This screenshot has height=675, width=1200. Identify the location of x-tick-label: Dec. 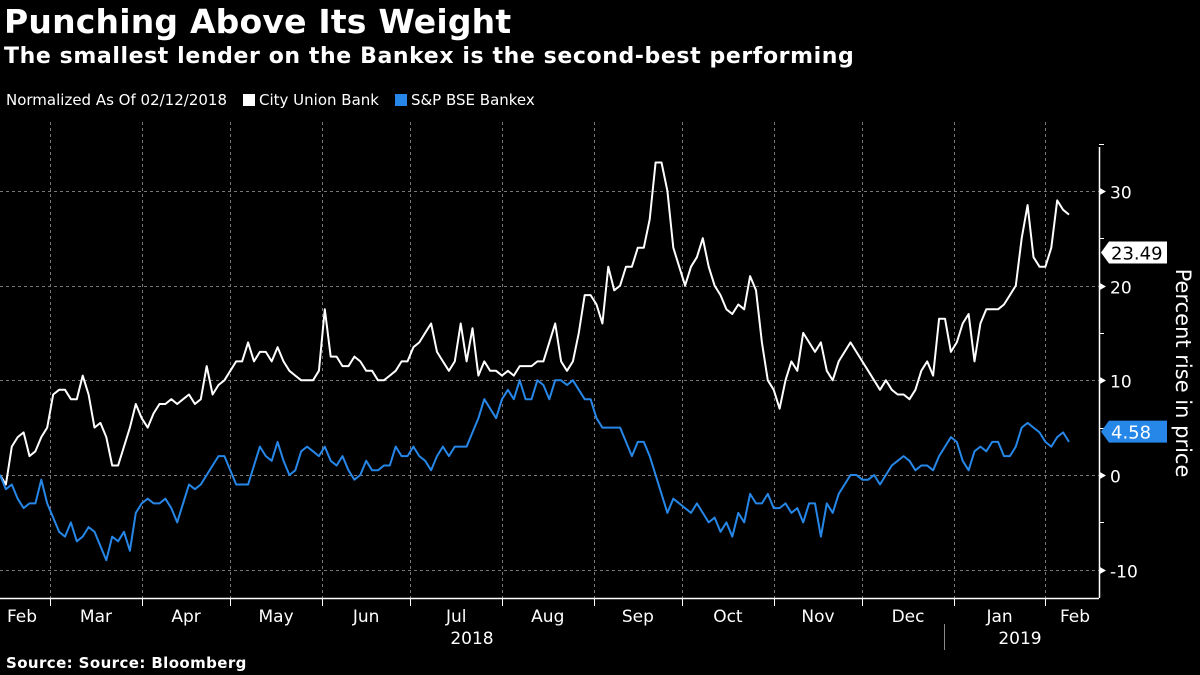
(908, 617).